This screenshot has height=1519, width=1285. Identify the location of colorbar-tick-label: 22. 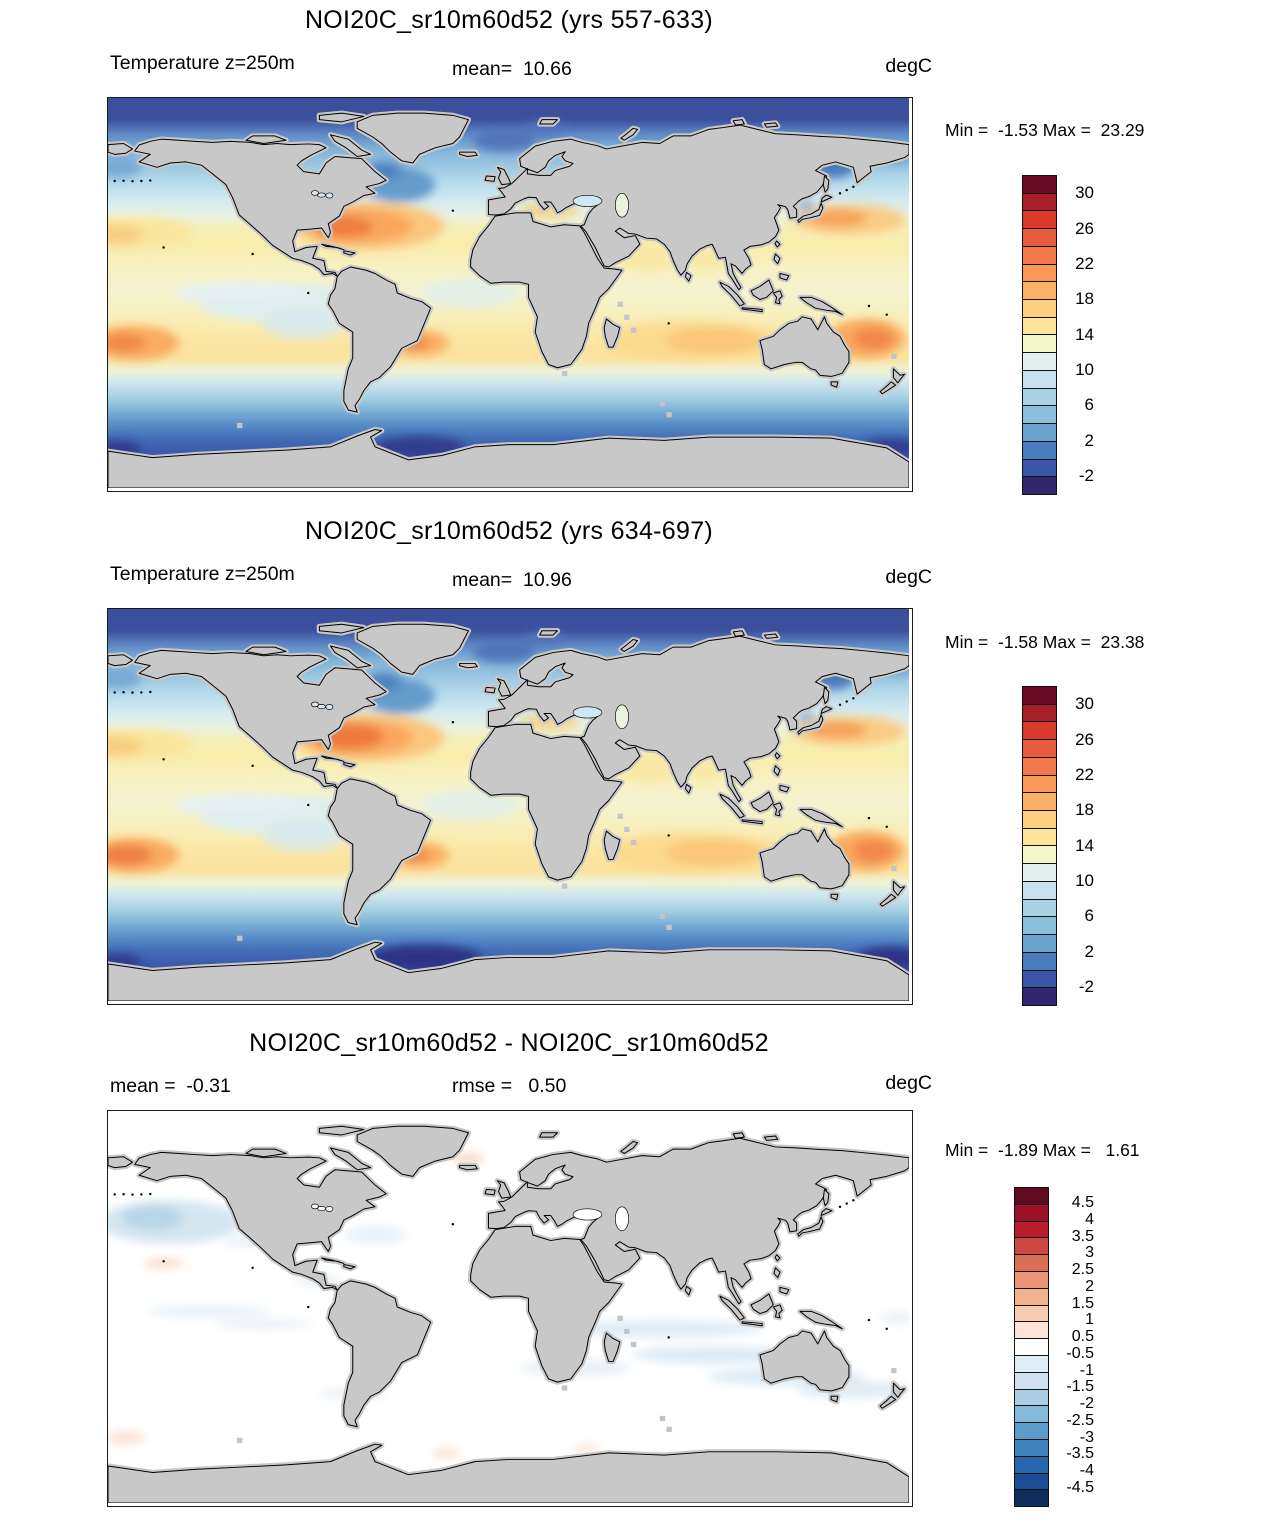
(1084, 774).